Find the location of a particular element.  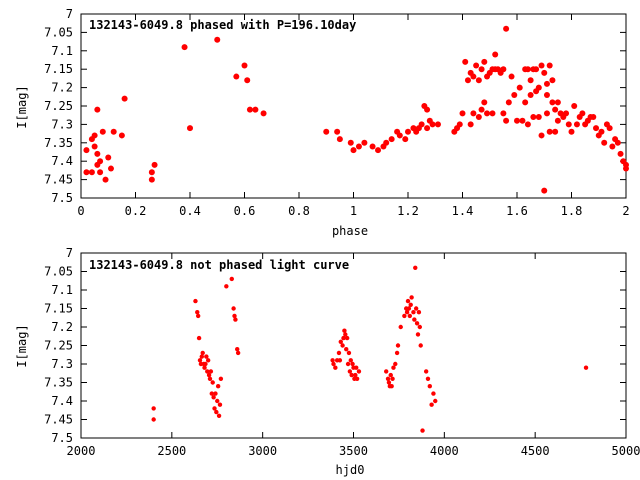

x-tick-label: 0.4 is located at coordinates (190, 211).